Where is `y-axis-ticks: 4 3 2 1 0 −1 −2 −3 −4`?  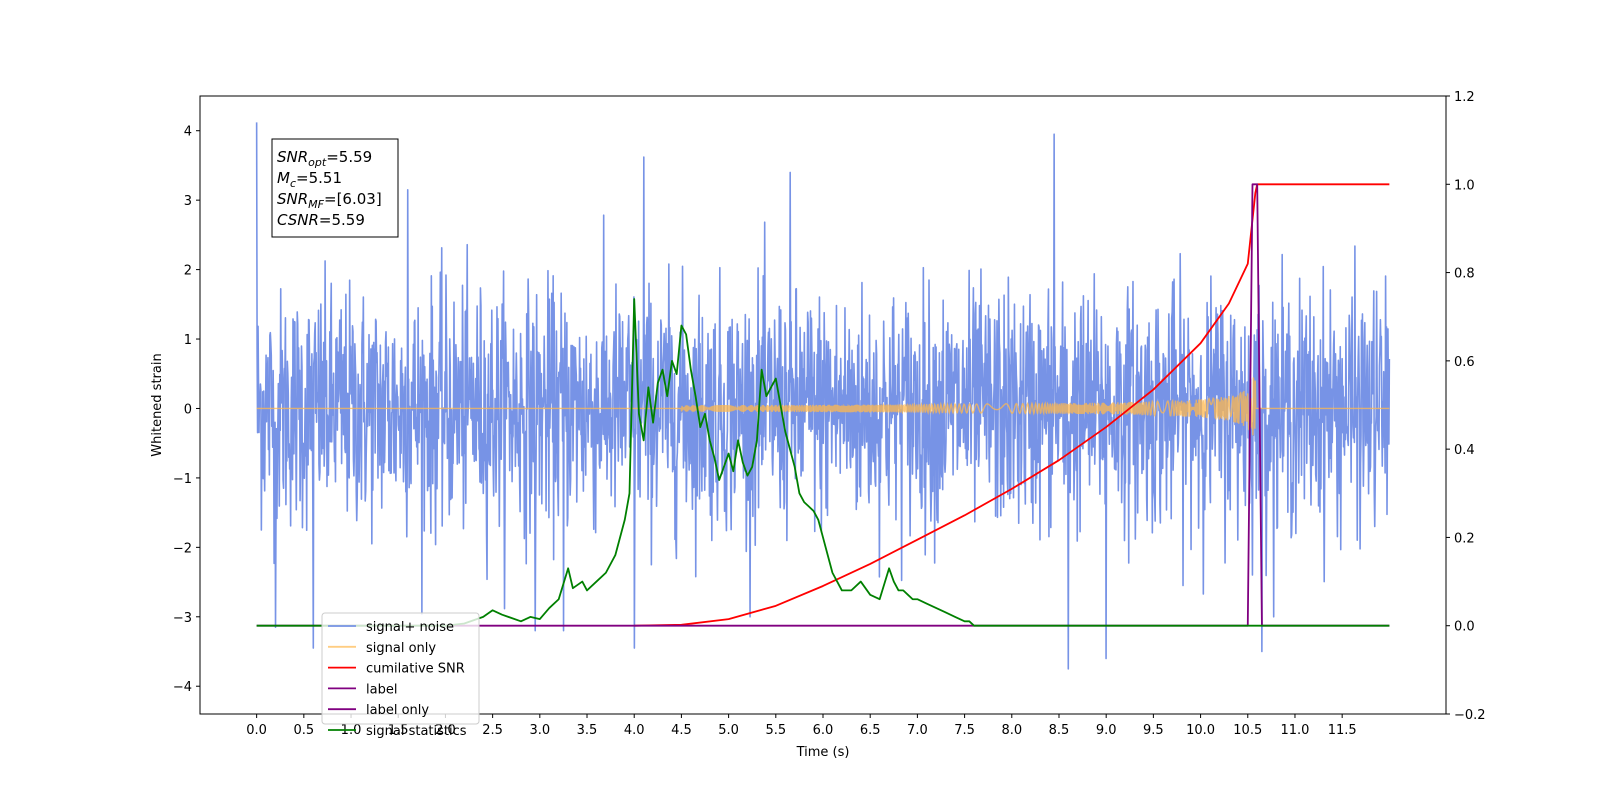 y-axis-ticks: 4 3 2 1 0 −1 −2 −3 −4 is located at coordinates (186, 410).